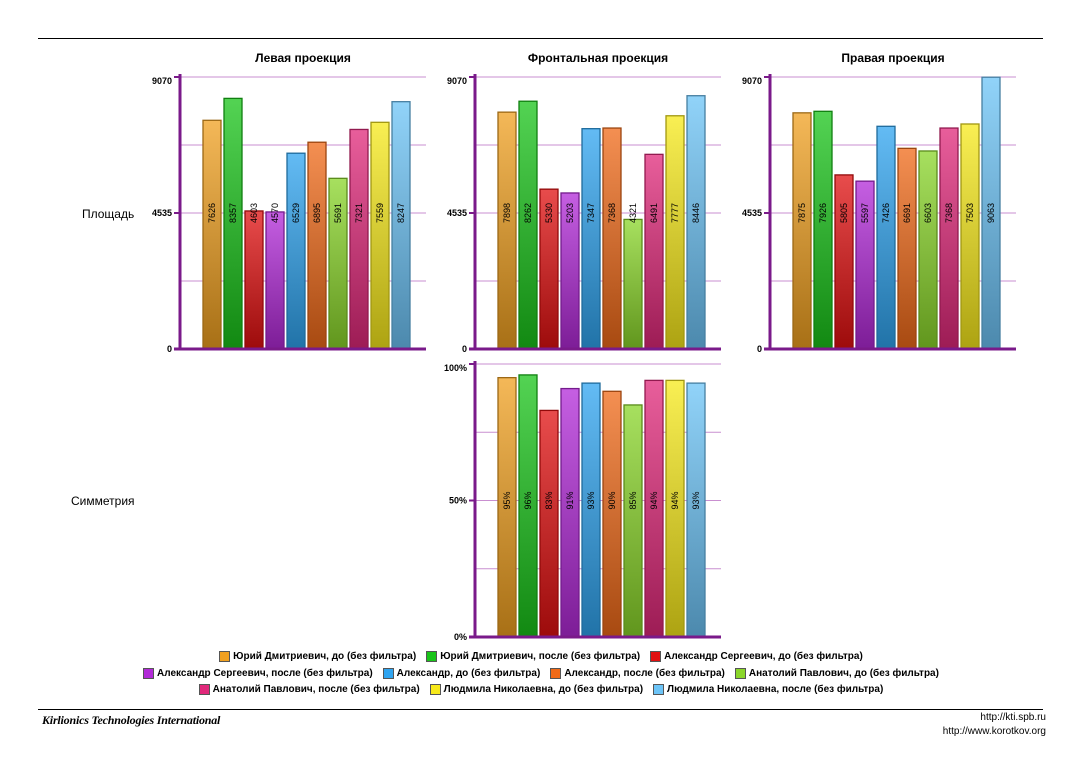 The width and height of the screenshot is (1082, 776). Describe the element at coordinates (528, 213) in the screenshot. I see `bar-value-label: 8262` at that location.